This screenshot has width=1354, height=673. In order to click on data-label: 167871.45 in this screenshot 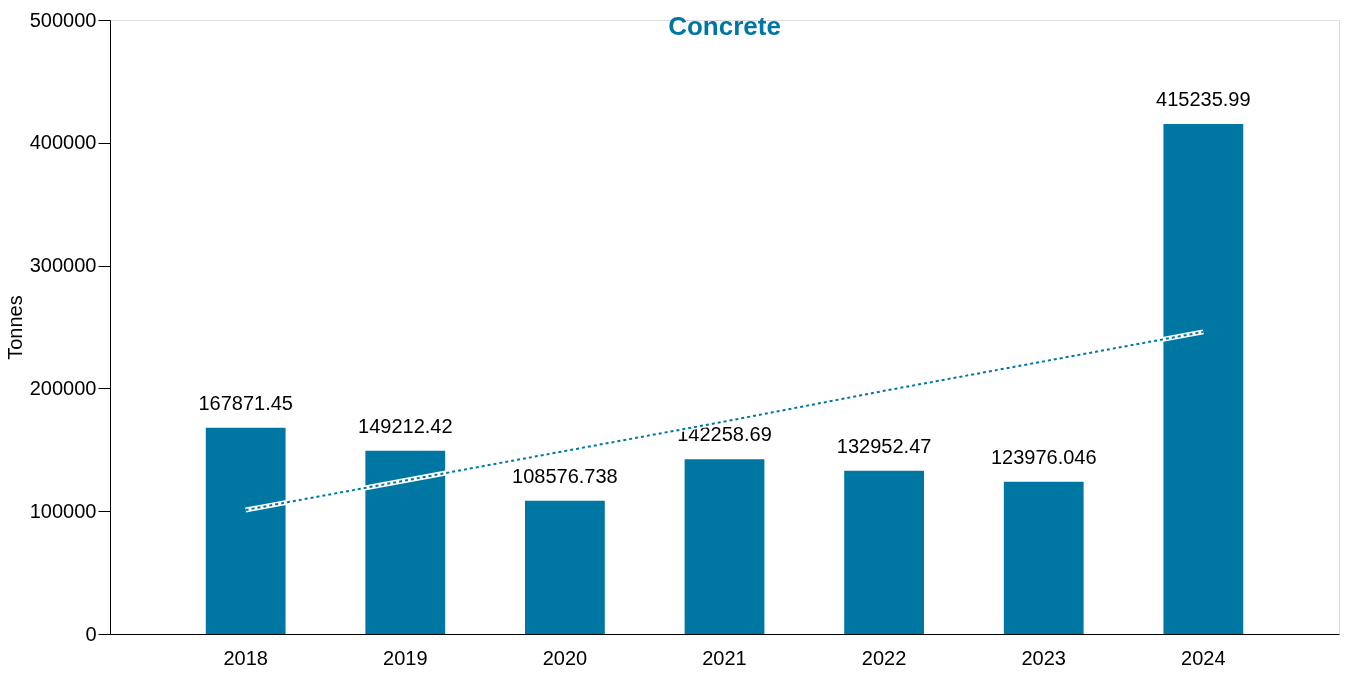, I will do `click(245, 402)`.